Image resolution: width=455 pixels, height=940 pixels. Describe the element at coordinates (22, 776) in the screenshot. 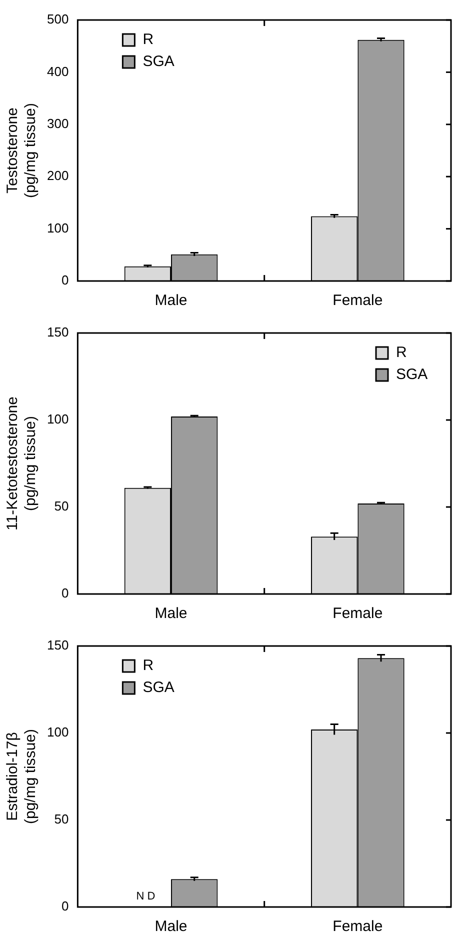

I see `y-axis-title: Estradiol-17β (pg/mg tissue)` at that location.